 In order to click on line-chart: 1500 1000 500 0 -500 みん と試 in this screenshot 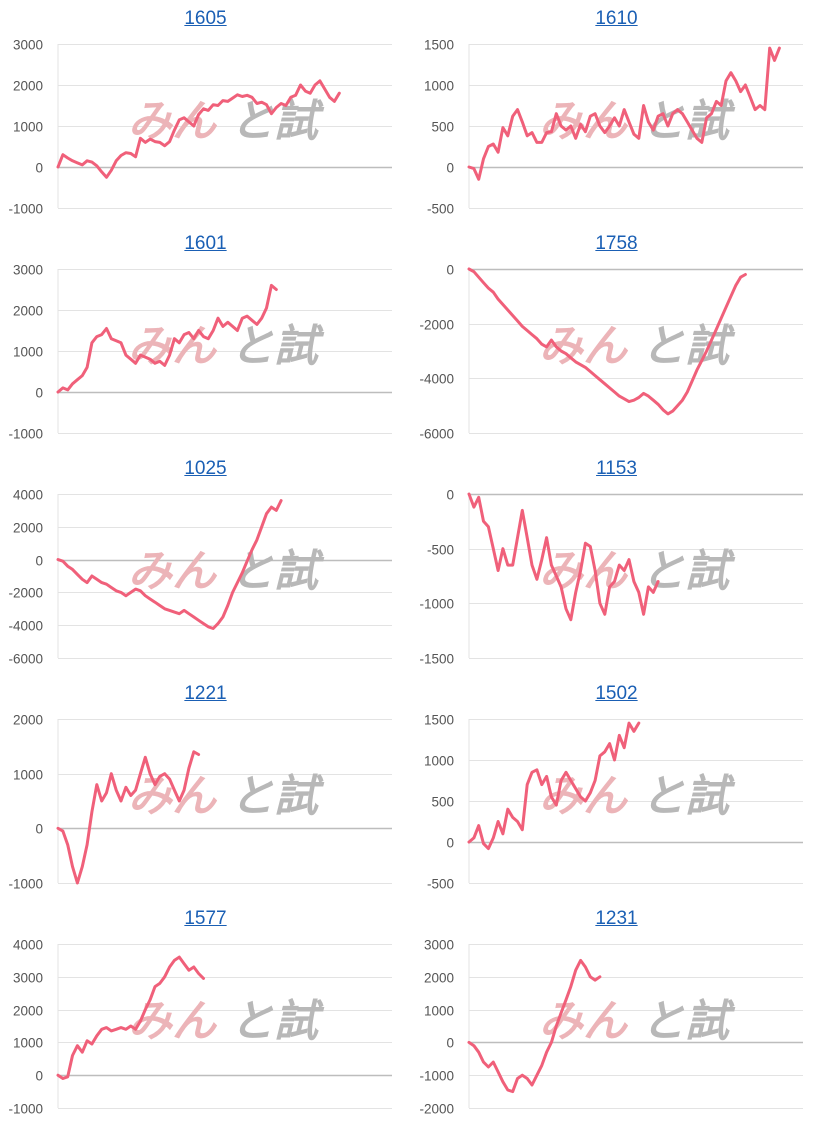, I will do `click(613, 802)`.